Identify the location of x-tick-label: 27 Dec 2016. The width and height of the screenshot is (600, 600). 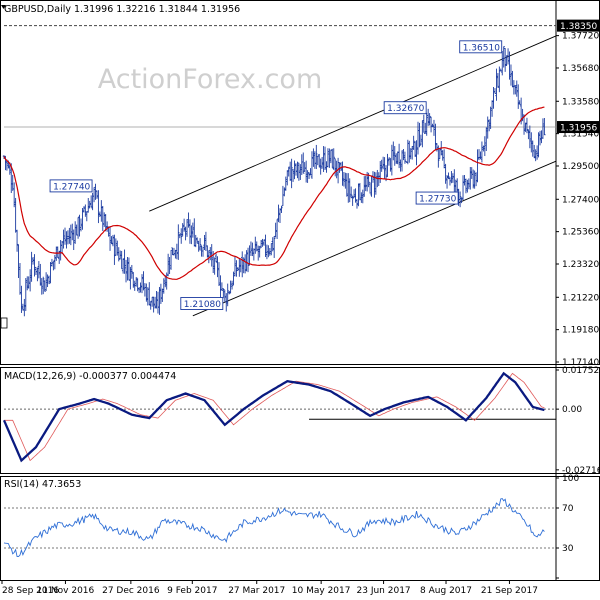
(131, 591).